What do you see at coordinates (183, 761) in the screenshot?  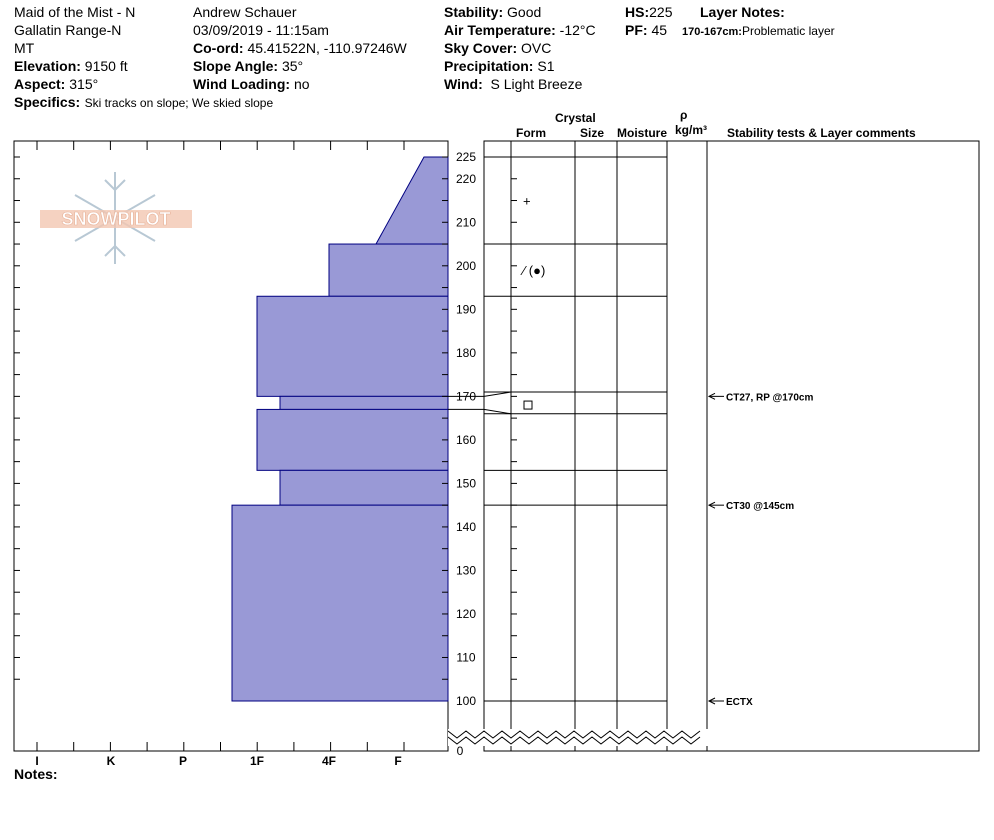 I see `hardness-label: P` at bounding box center [183, 761].